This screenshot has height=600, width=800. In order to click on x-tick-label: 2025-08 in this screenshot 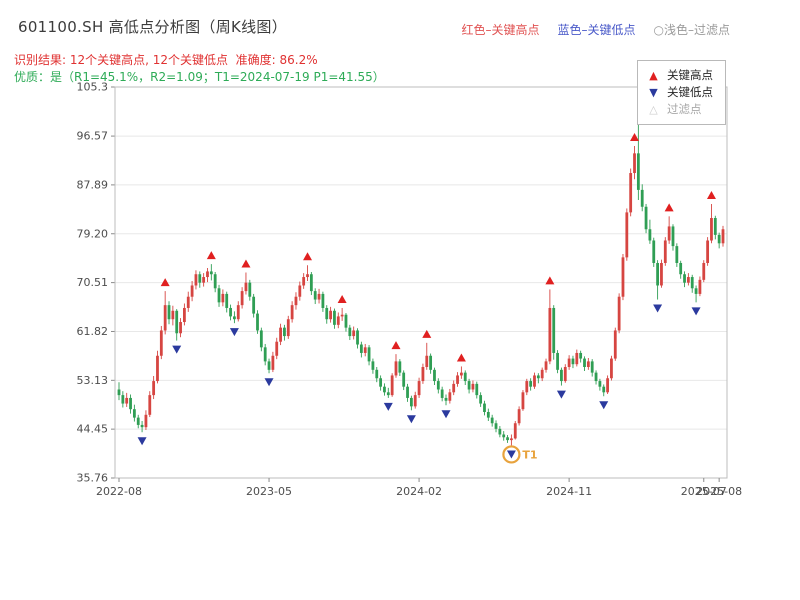, I will do `click(719, 491)`.